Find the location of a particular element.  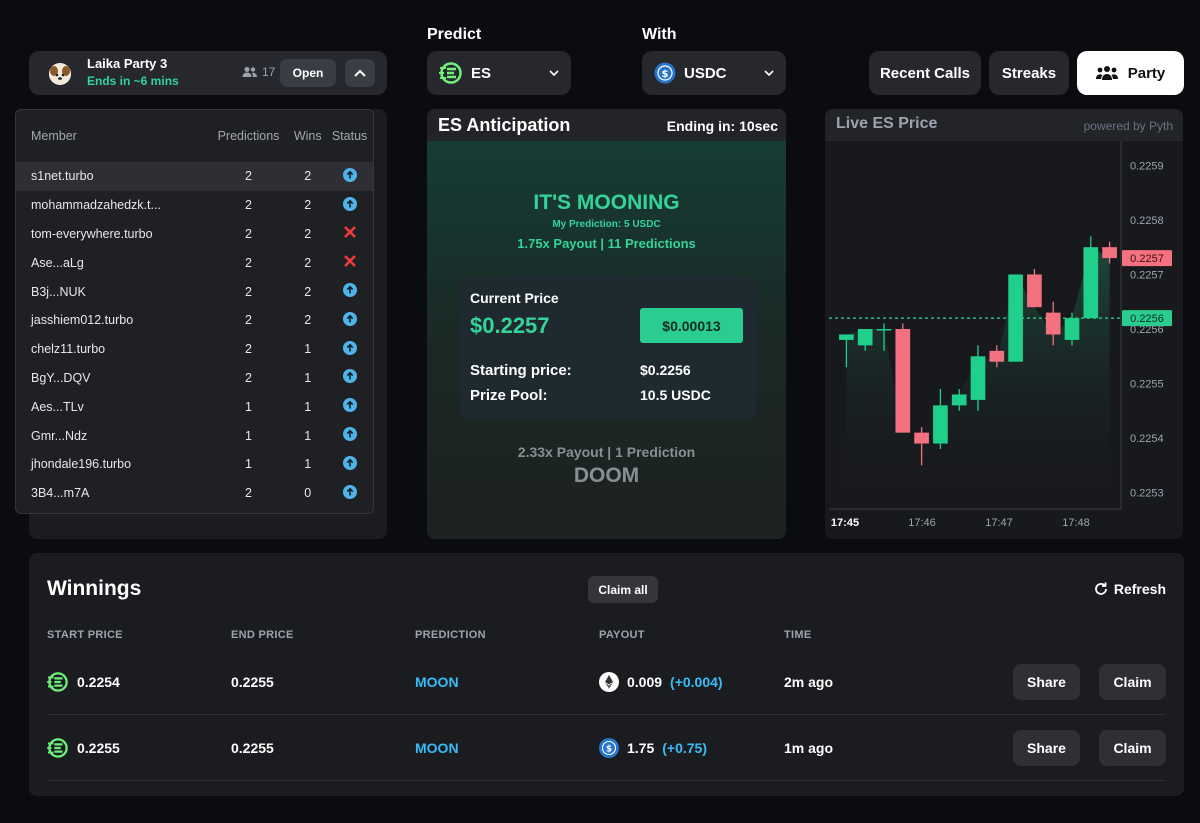

open-party-button: Open is located at coordinates (308, 73).